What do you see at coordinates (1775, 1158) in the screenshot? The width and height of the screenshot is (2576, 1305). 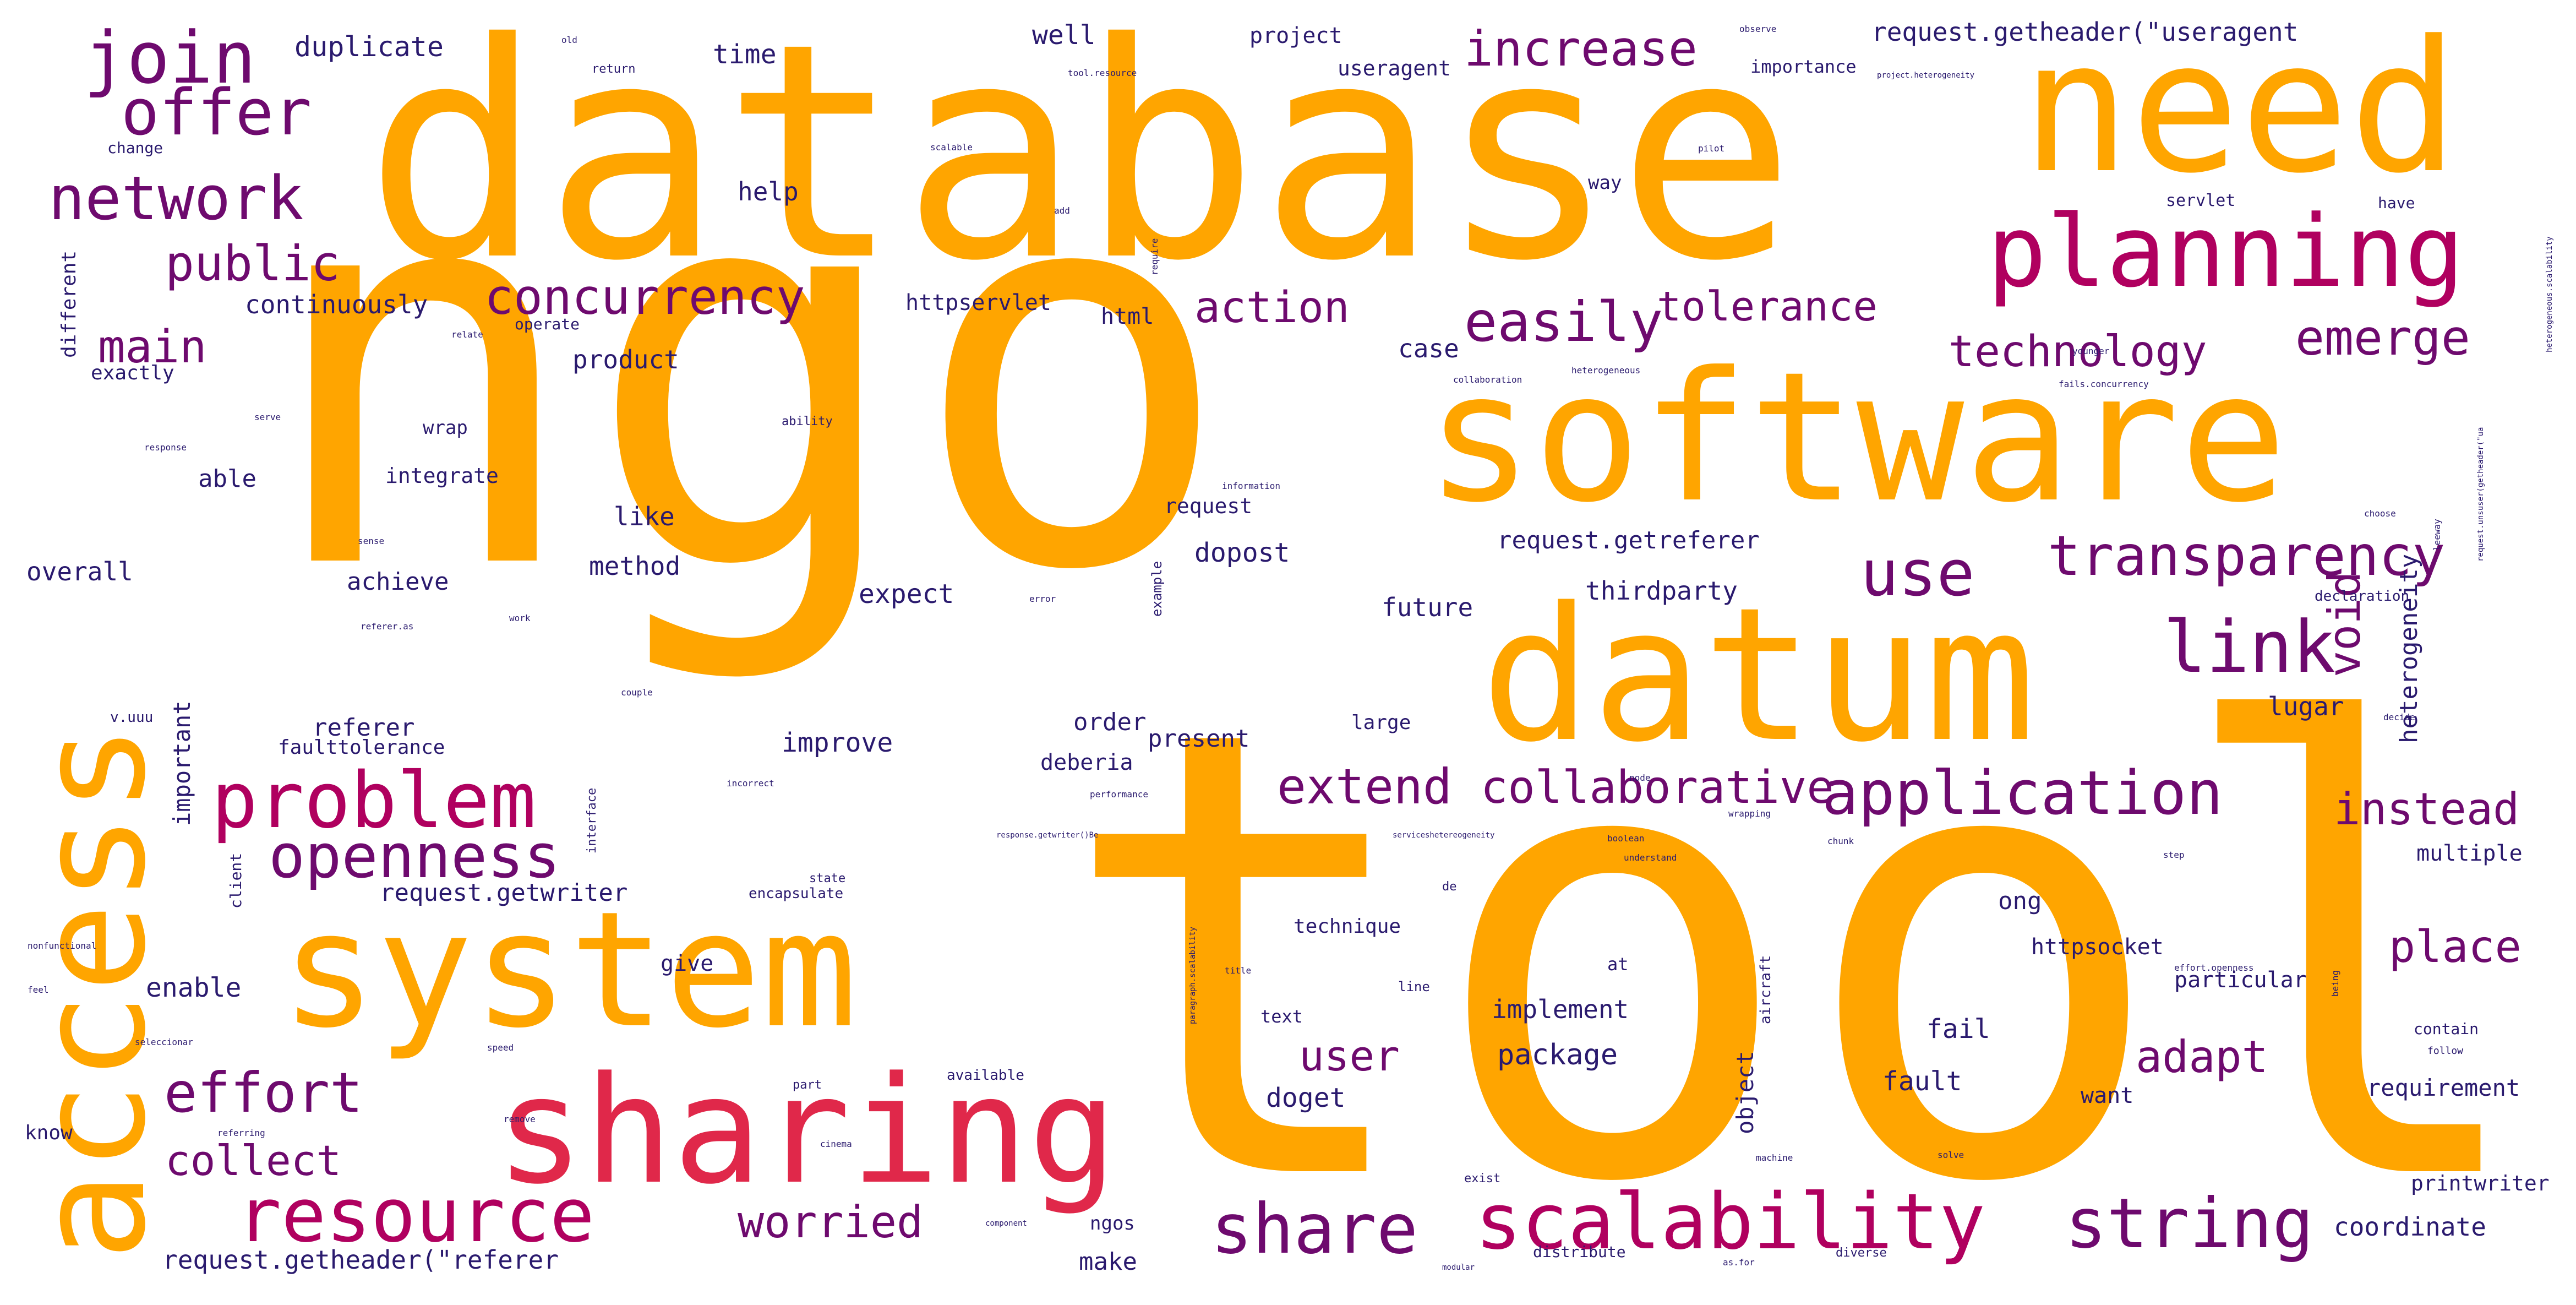 I see `word-machine: machine` at bounding box center [1775, 1158].